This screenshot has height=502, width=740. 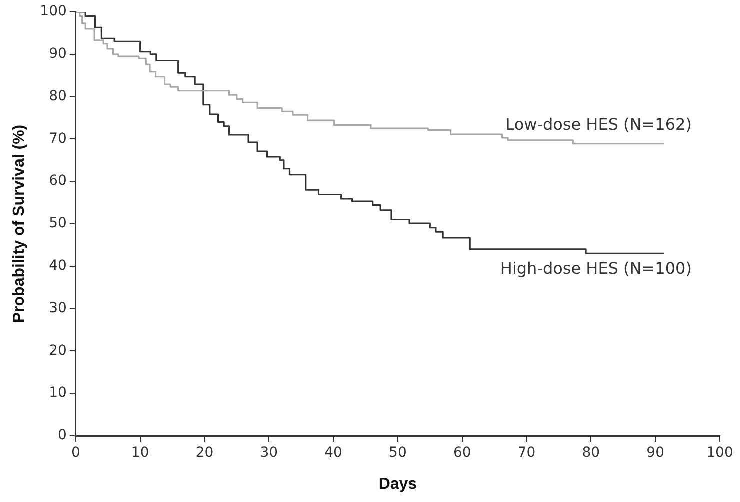 What do you see at coordinates (58, 308) in the screenshot?
I see `y-tick-label: 30` at bounding box center [58, 308].